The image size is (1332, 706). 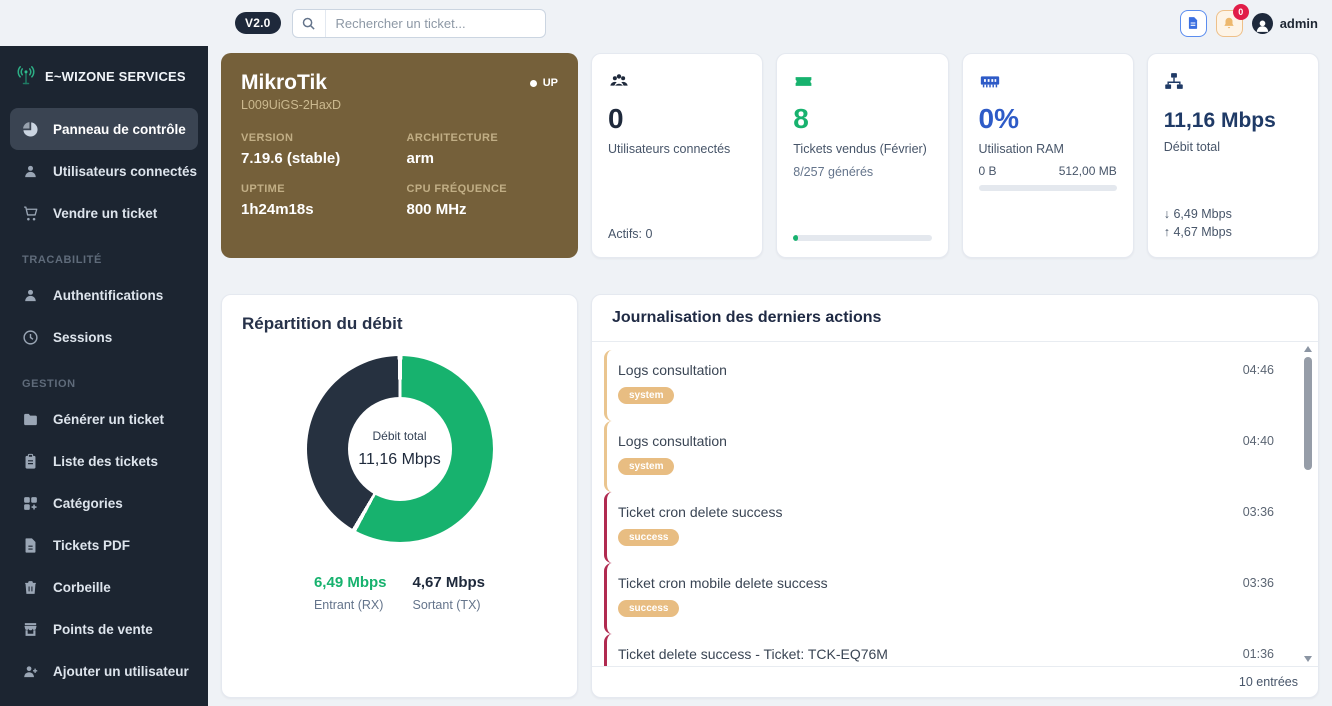 What do you see at coordinates (1298, 23) in the screenshot?
I see `username-label: admin` at bounding box center [1298, 23].